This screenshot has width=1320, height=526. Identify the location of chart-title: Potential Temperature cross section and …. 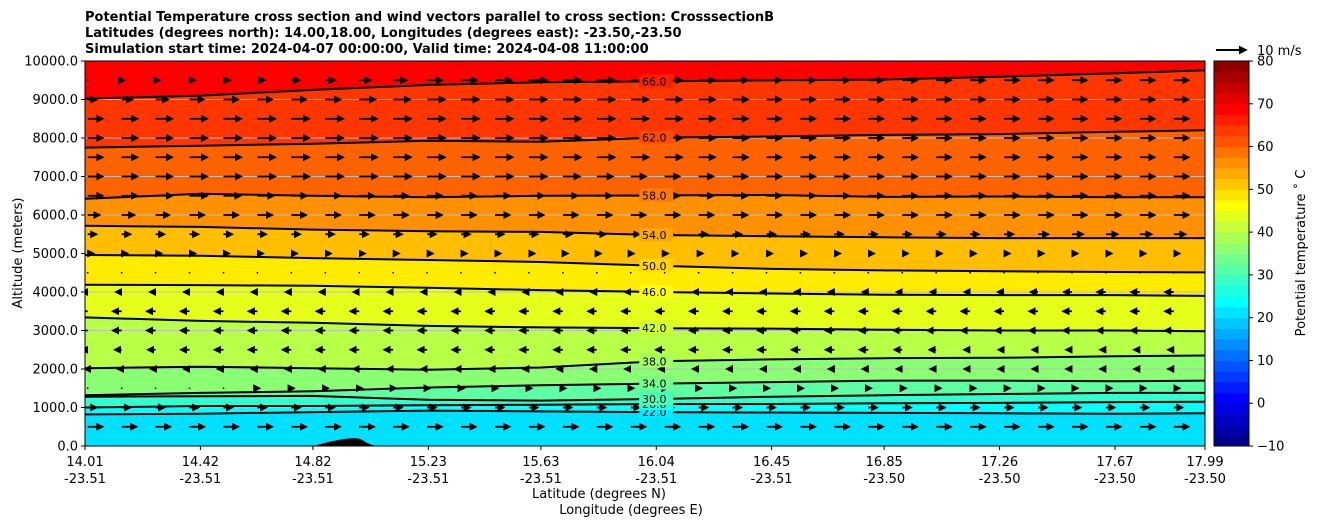
(429, 33).